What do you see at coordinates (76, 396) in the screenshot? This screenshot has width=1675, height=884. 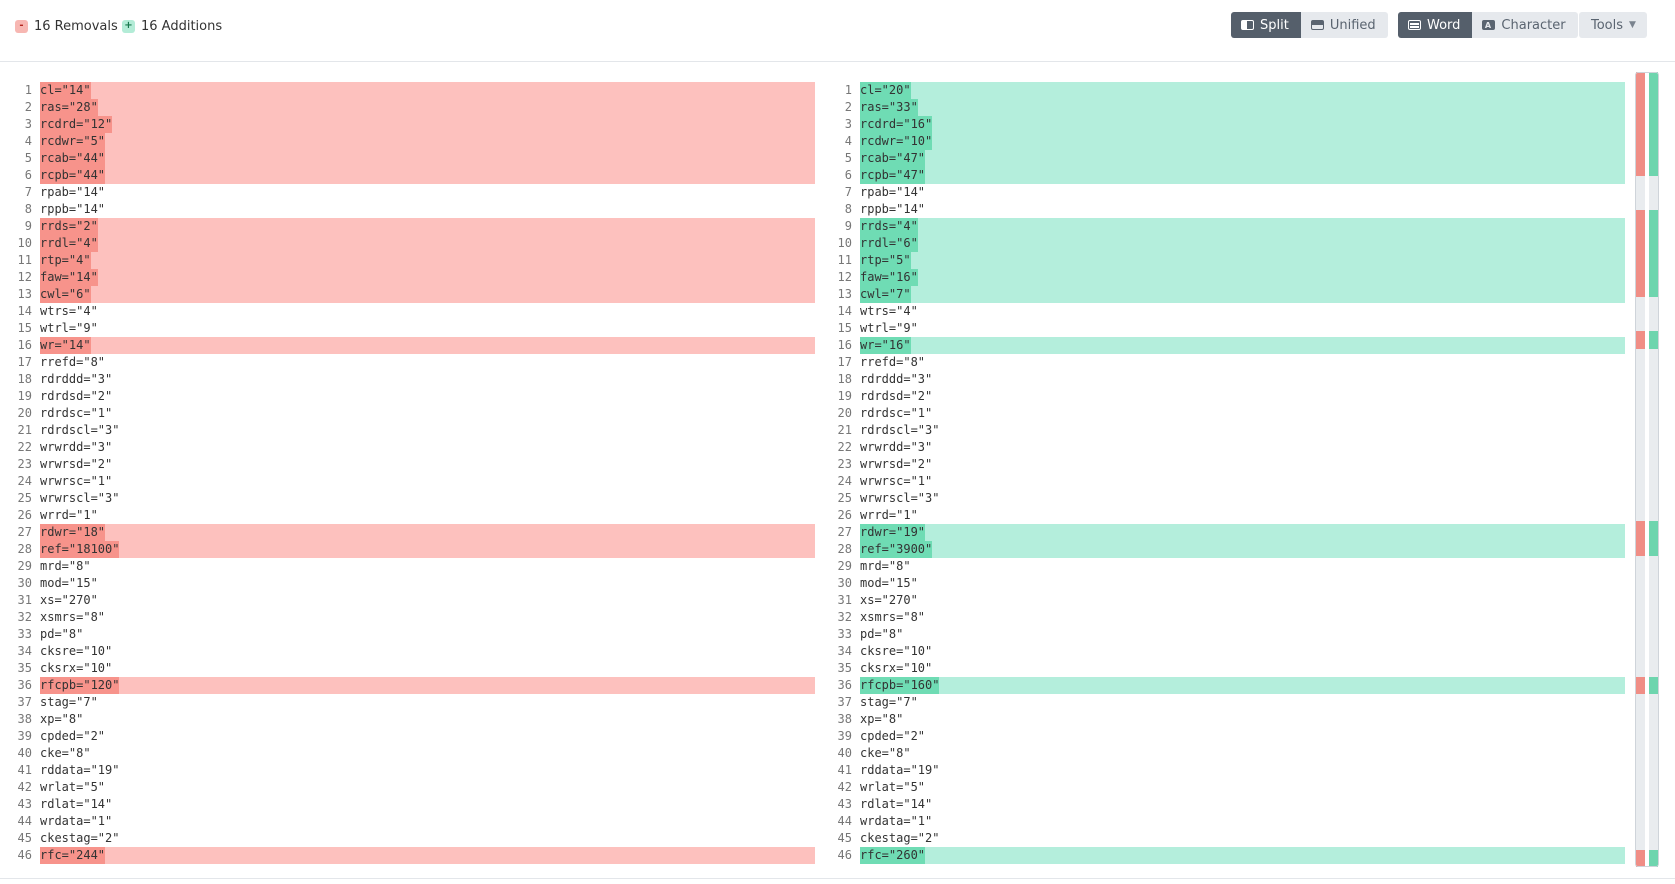 I see `line-text: rdrdsd="2"` at bounding box center [76, 396].